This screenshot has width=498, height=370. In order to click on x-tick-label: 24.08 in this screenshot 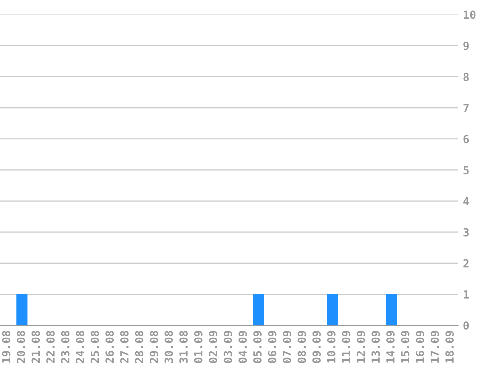, I will do `click(80, 347)`.